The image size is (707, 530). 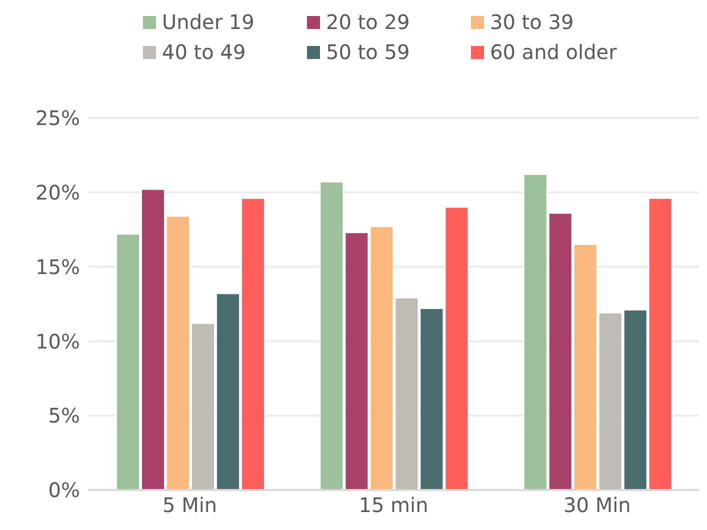 I want to click on legend-label: 30 to 39, so click(x=532, y=22).